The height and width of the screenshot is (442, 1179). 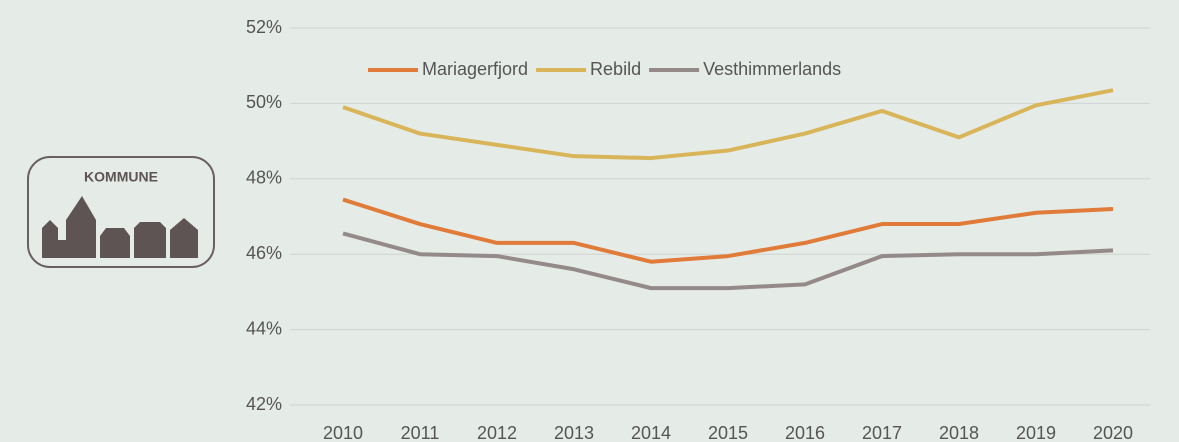 What do you see at coordinates (264, 328) in the screenshot?
I see `y-tick-label: 44%` at bounding box center [264, 328].